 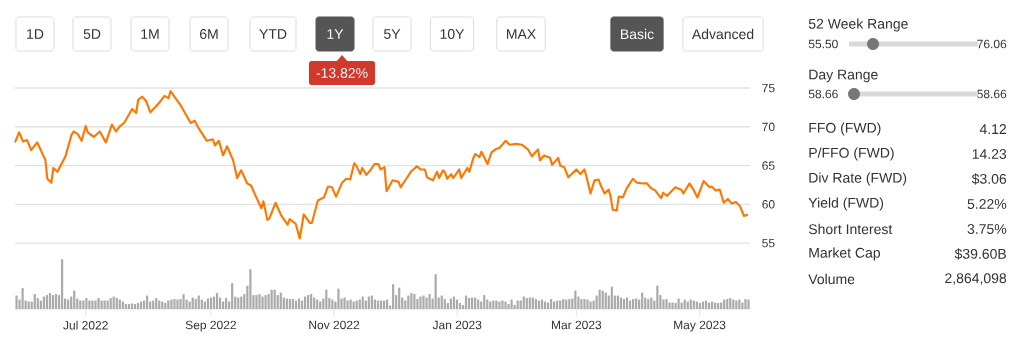 I want to click on text: FFO (FWD), so click(x=845, y=129).